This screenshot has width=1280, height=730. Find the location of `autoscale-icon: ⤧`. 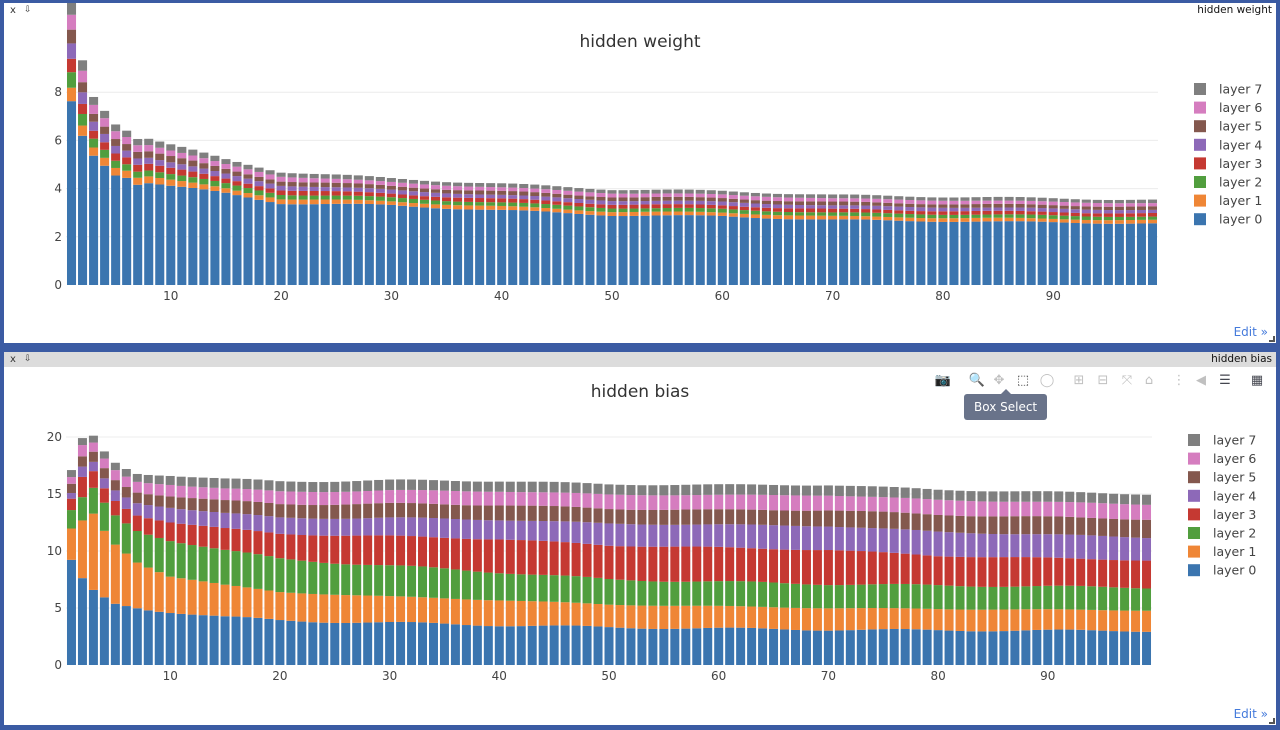

autoscale-icon: ⤧ is located at coordinates (1127, 380).